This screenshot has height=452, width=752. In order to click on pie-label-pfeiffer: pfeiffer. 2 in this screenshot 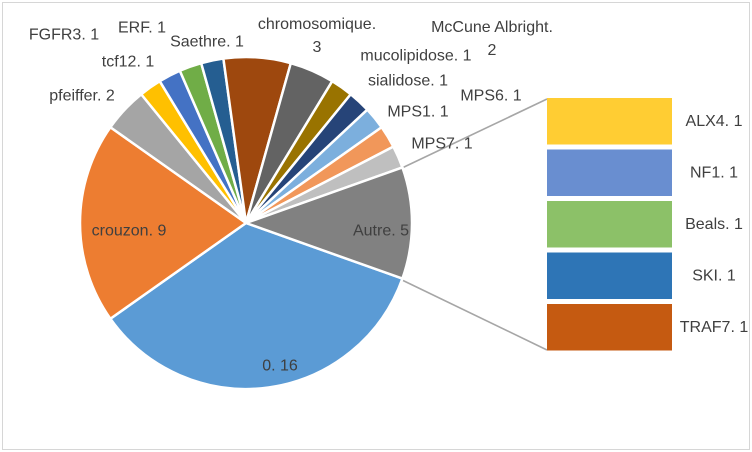, I will do `click(82, 96)`.